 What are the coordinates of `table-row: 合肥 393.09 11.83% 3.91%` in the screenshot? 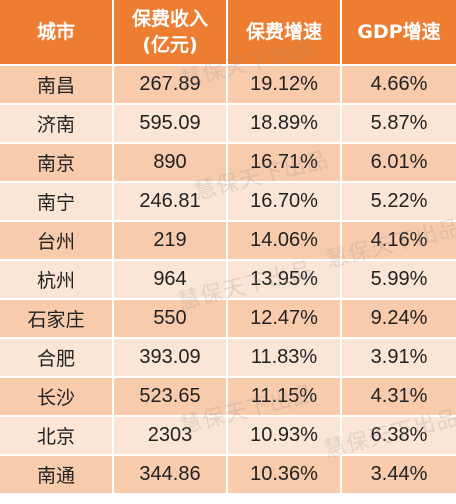 It's located at (228, 358).